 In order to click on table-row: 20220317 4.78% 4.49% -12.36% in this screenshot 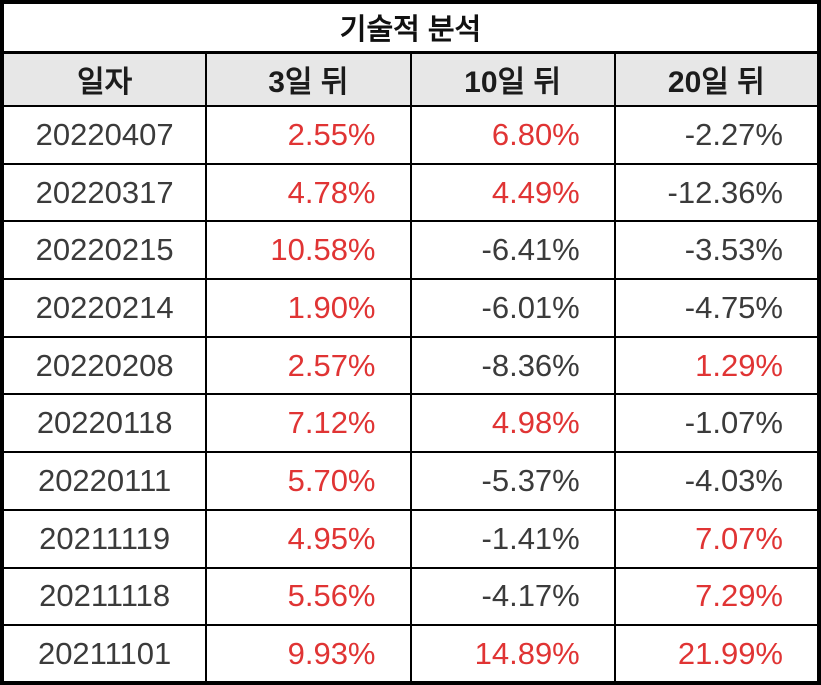, I will do `click(410, 192)`.